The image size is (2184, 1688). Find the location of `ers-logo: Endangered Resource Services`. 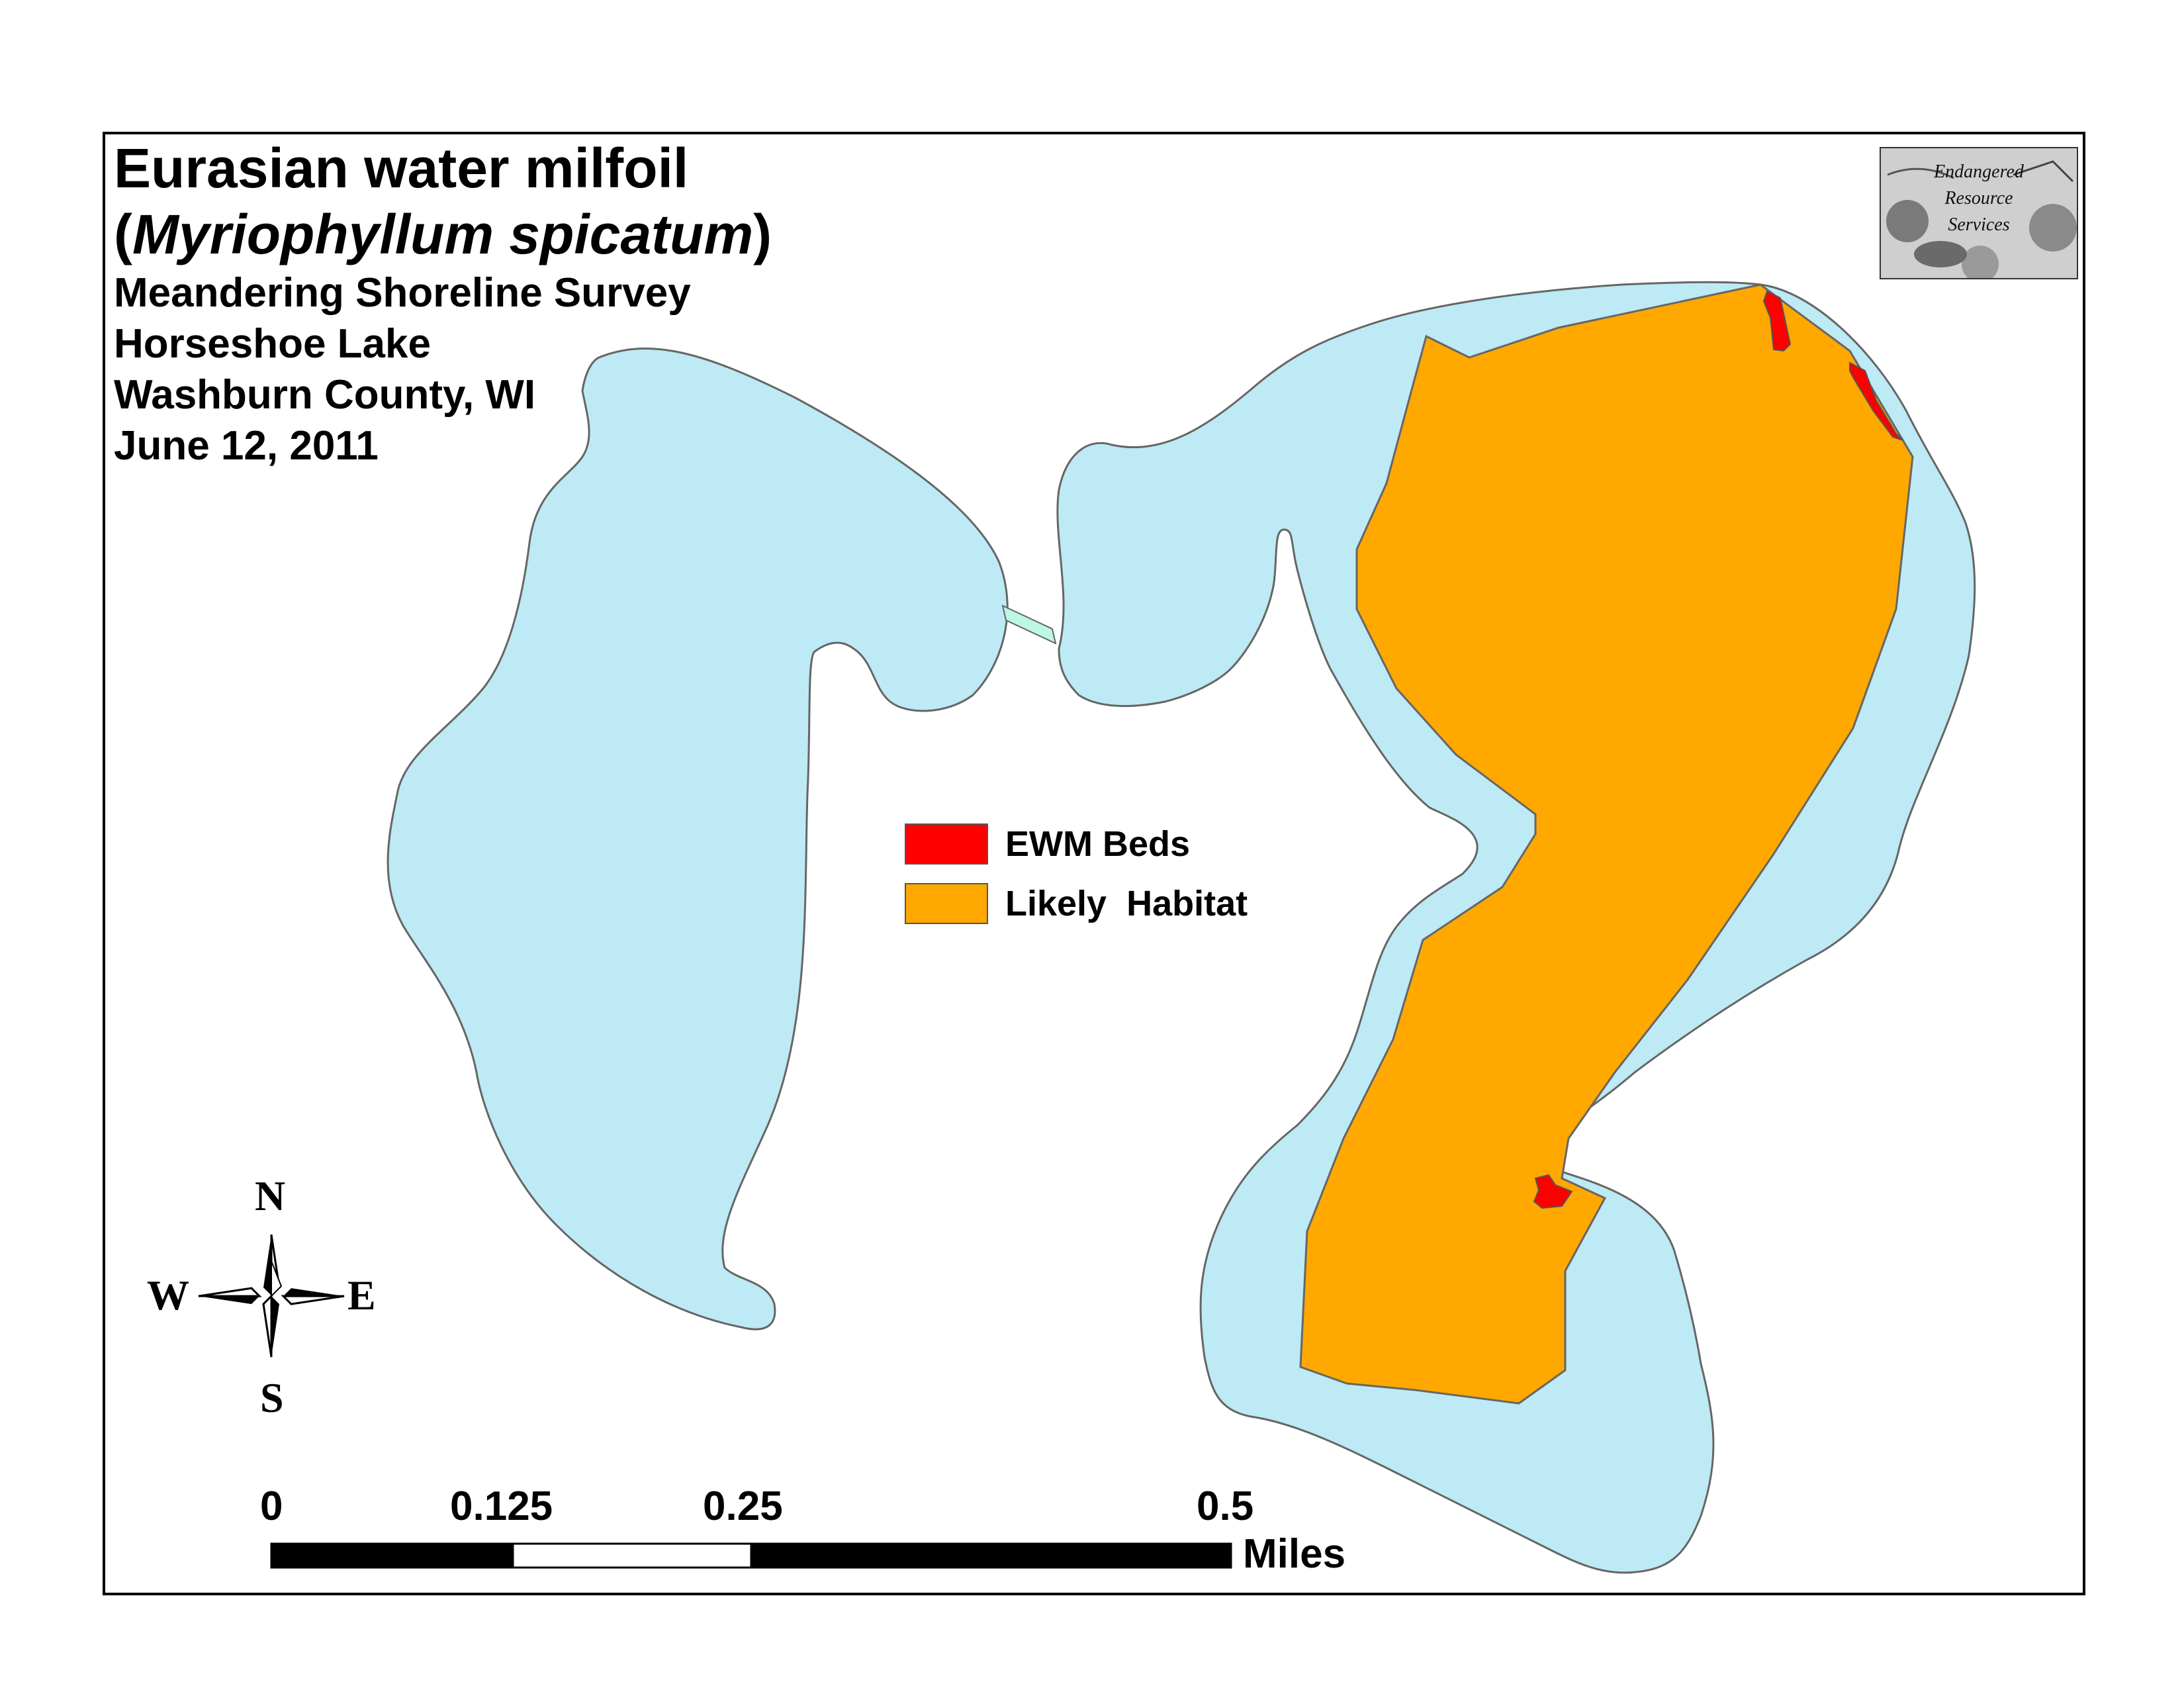

ers-logo: Endangered Resource Services is located at coordinates (1979, 213).